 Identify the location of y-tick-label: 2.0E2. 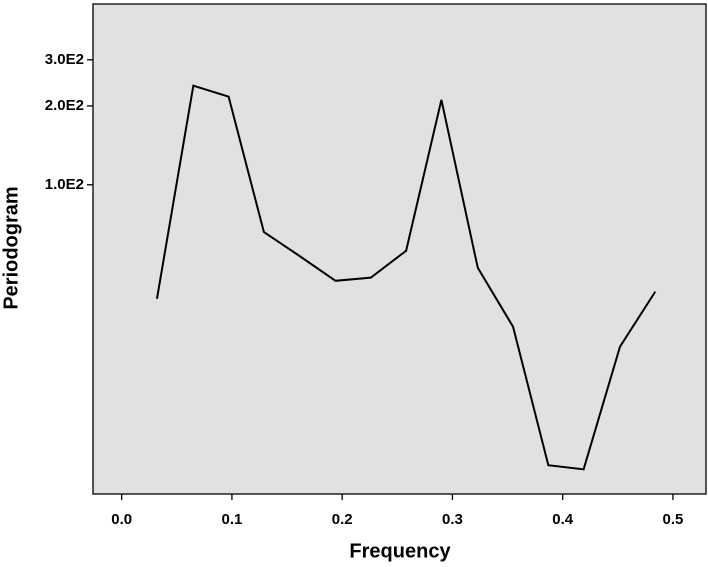
(64, 105).